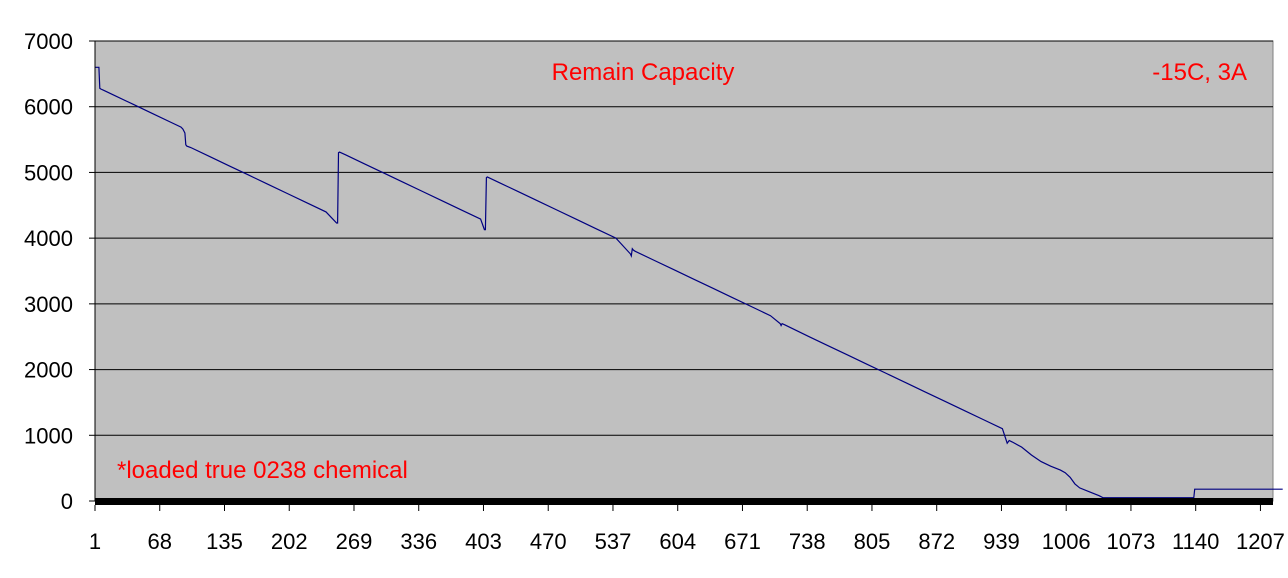 This screenshot has width=1288, height=578. What do you see at coordinates (418, 541) in the screenshot?
I see `x-tick-label: 336` at bounding box center [418, 541].